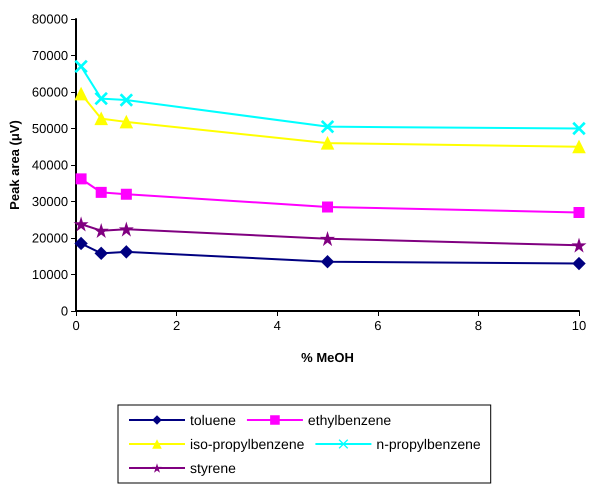 Image resolution: width=593 pixels, height=502 pixels. I want to click on legend-label: toluene, so click(213, 420).